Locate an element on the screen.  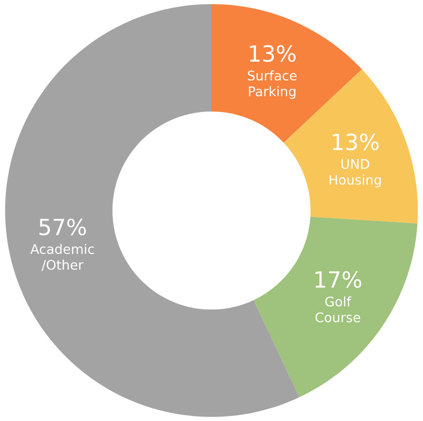
data-label: 17% is located at coordinates (339, 279).